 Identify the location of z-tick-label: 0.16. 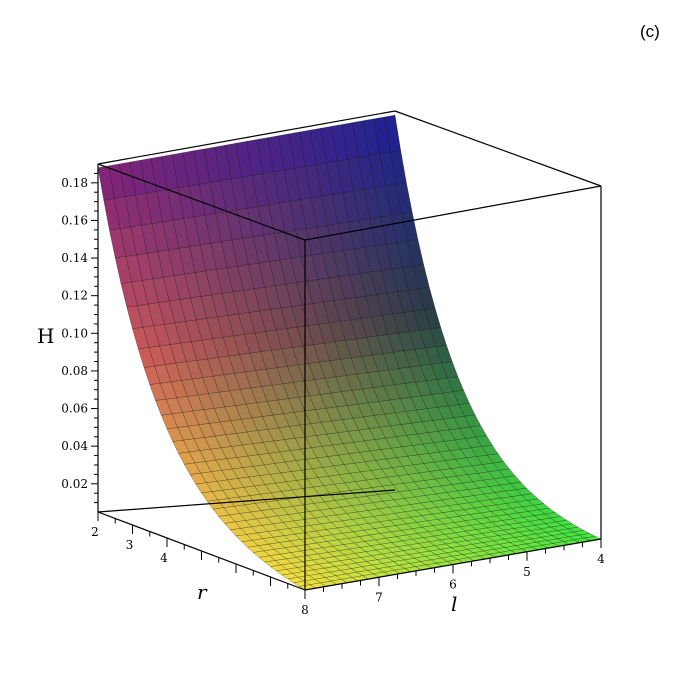
(74, 220).